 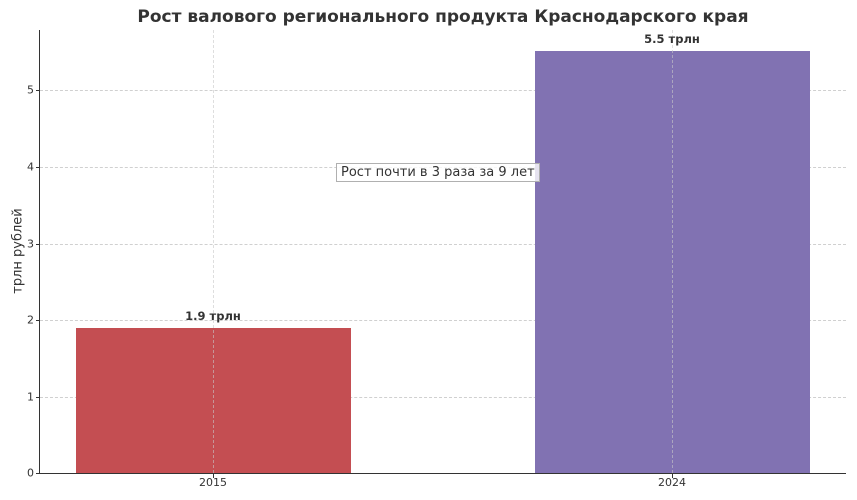 I want to click on gridline-x-2015, so click(x=213, y=251).